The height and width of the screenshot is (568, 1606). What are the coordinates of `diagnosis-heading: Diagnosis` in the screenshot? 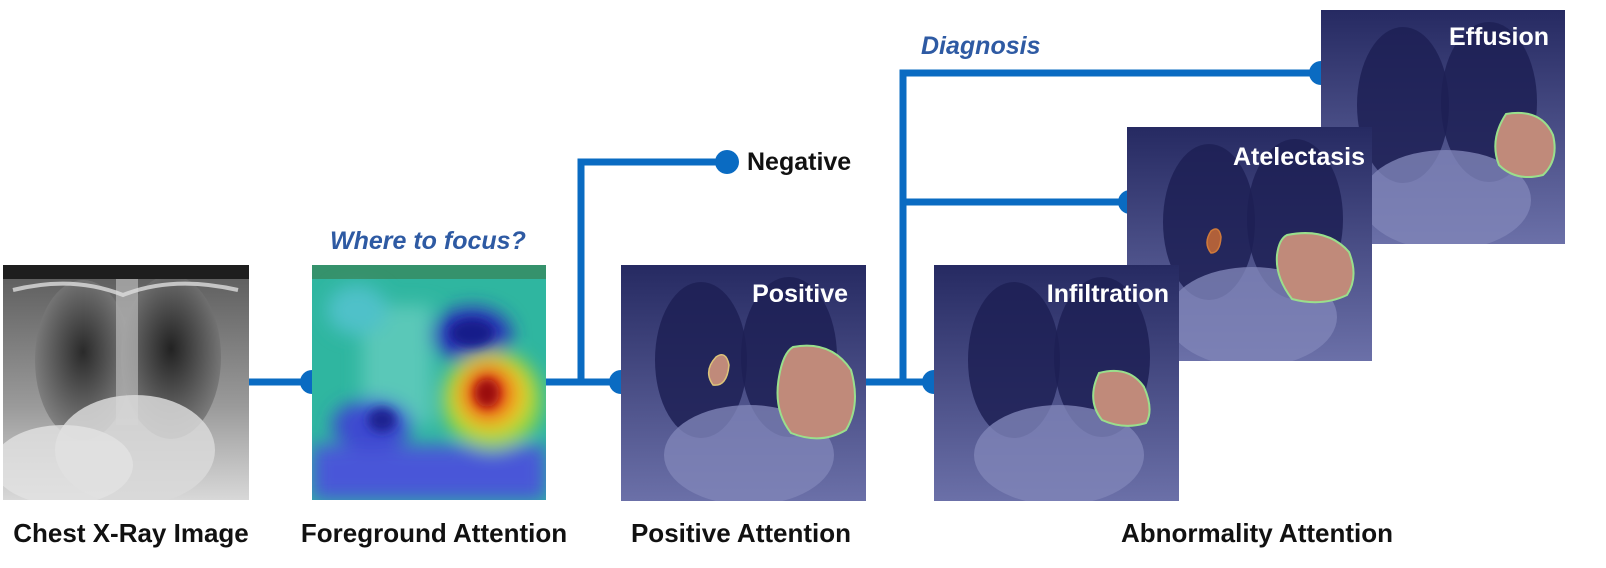 It's located at (981, 46).